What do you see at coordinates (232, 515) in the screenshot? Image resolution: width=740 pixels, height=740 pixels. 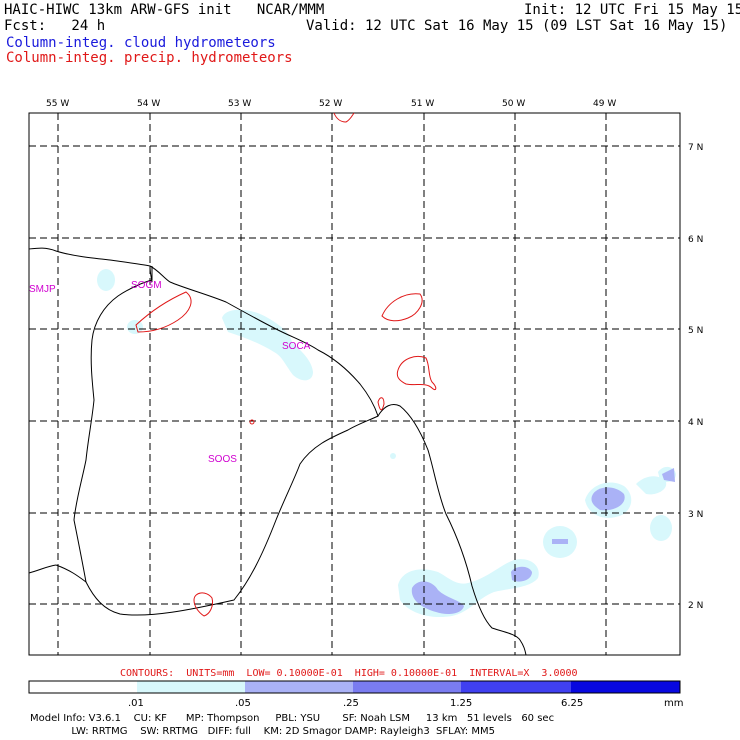 I see `border-south` at bounding box center [232, 515].